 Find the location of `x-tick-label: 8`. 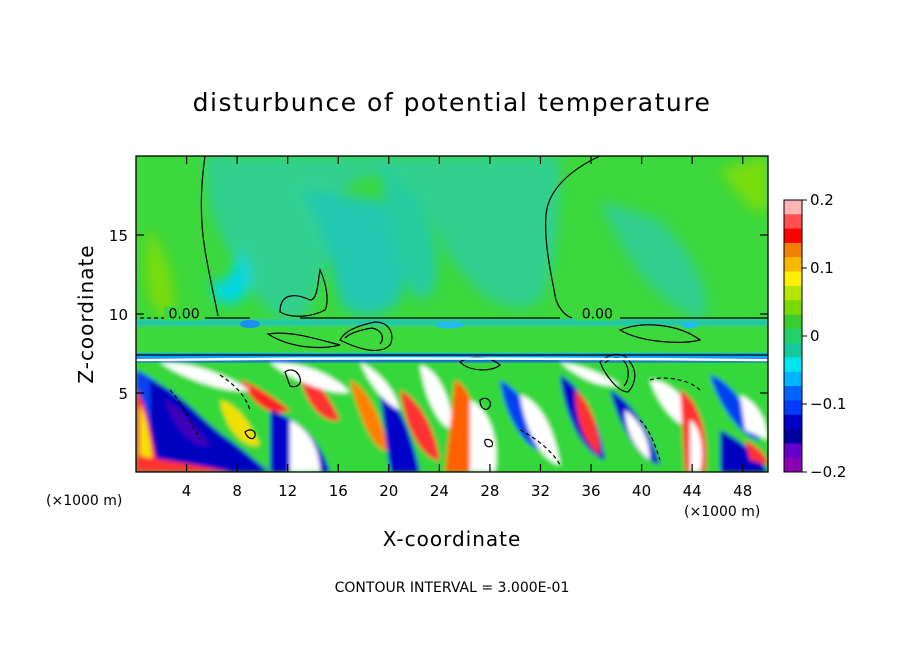

x-tick-label: 8 is located at coordinates (237, 491).